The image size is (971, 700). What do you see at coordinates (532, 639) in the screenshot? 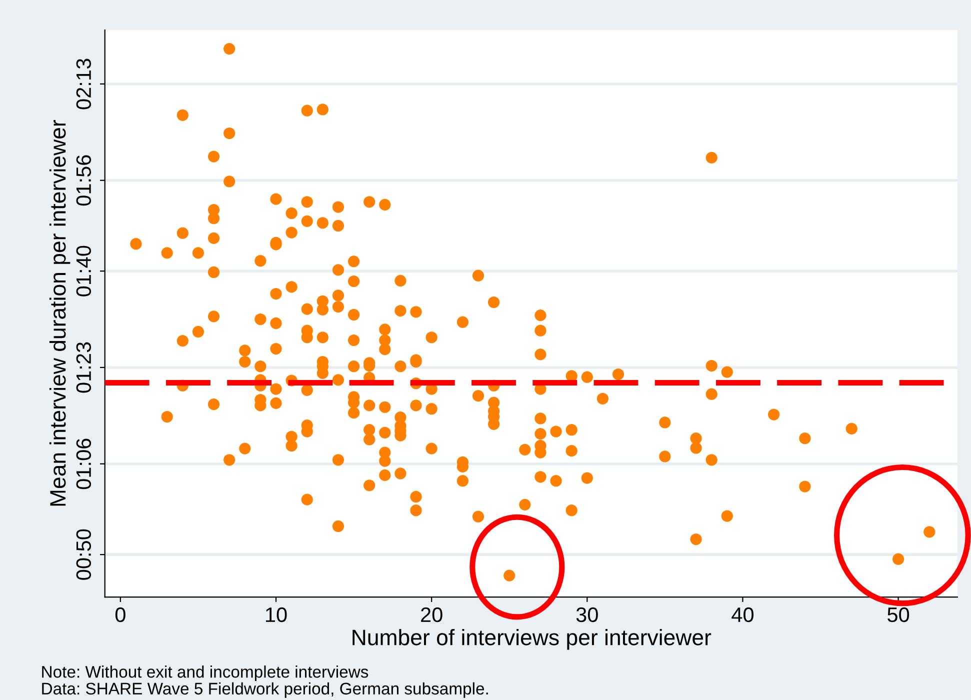
I see `x-axis-title: Number of interviews per interviewer` at bounding box center [532, 639].